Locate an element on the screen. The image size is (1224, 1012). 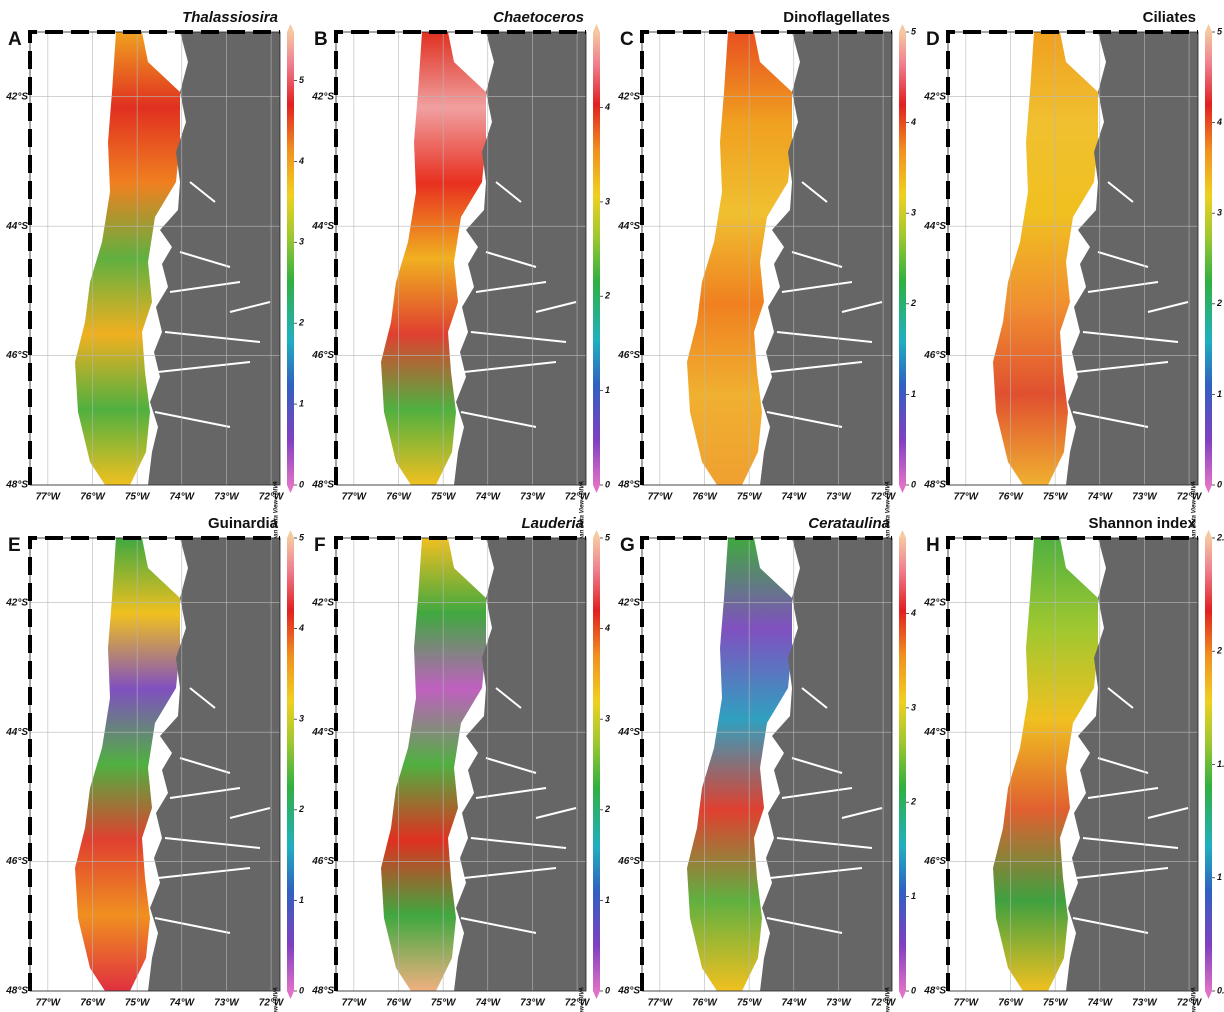
panel-letter: H is located at coordinates (933, 545).